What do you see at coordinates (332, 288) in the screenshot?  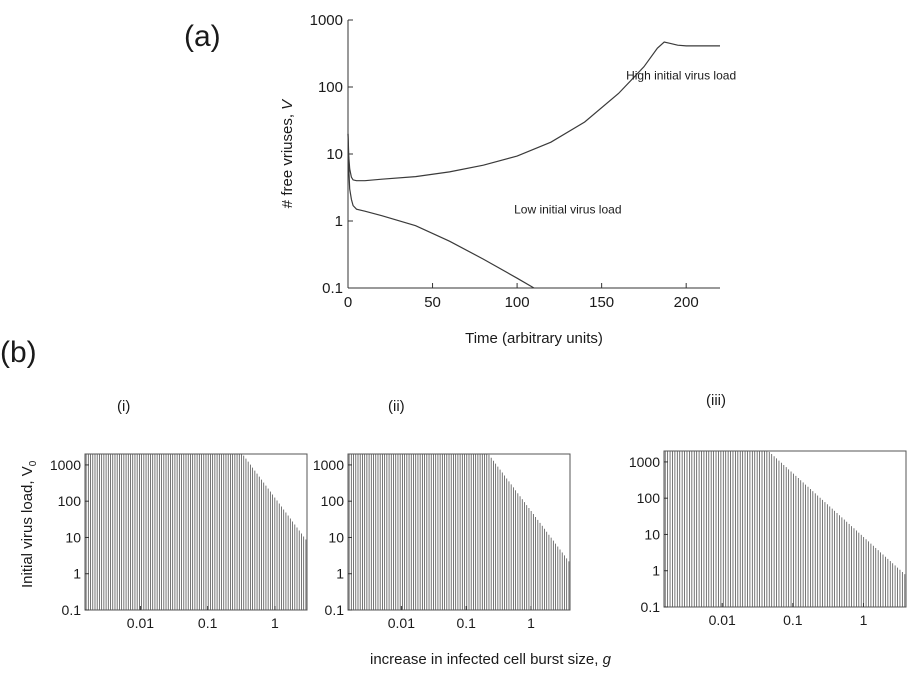 I see `panel-a-y-tick-label: 0.1` at bounding box center [332, 288].